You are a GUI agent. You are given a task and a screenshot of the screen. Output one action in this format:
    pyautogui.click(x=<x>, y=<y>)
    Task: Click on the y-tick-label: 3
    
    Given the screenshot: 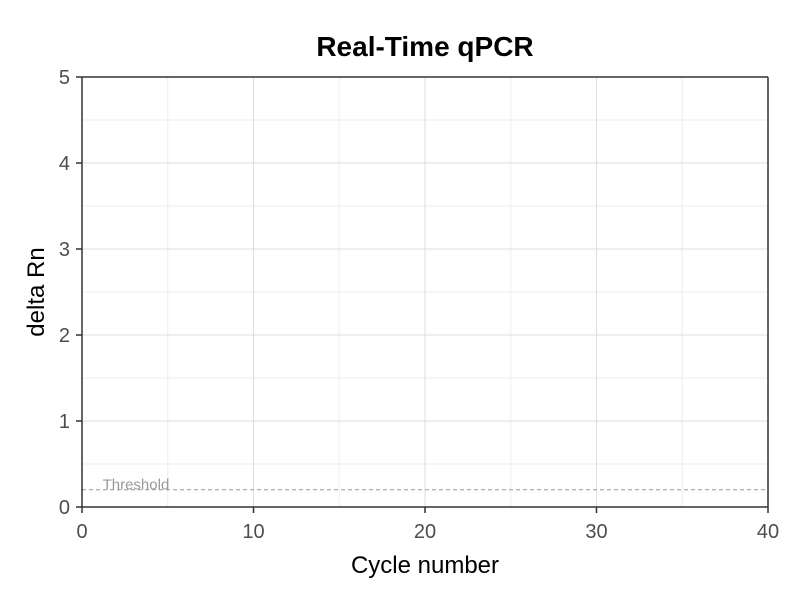 What is the action you would take?
    pyautogui.click(x=64, y=250)
    